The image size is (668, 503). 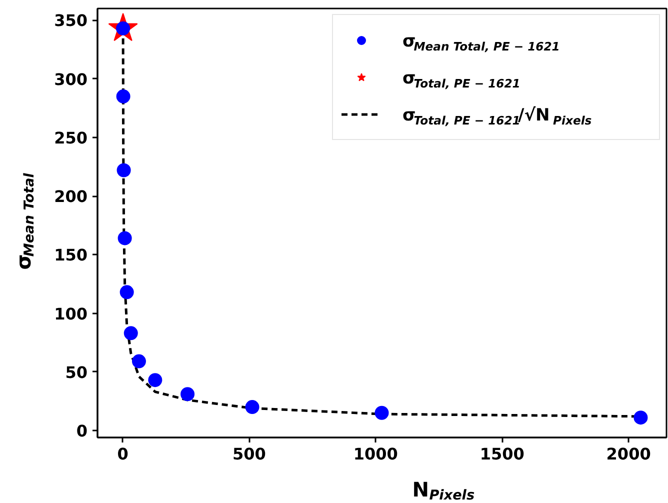 What do you see at coordinates (502, 454) in the screenshot?
I see `x-tick-label: 1500` at bounding box center [502, 454].